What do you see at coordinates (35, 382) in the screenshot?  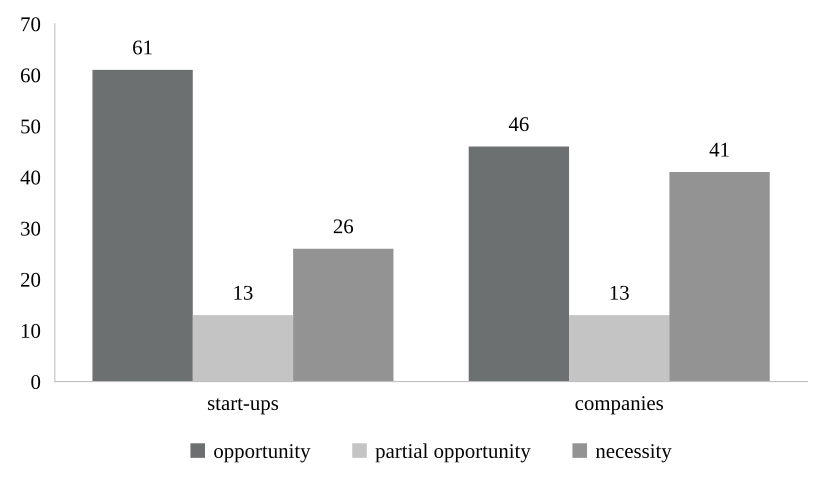 I see `y-tick-label: 0` at bounding box center [35, 382].